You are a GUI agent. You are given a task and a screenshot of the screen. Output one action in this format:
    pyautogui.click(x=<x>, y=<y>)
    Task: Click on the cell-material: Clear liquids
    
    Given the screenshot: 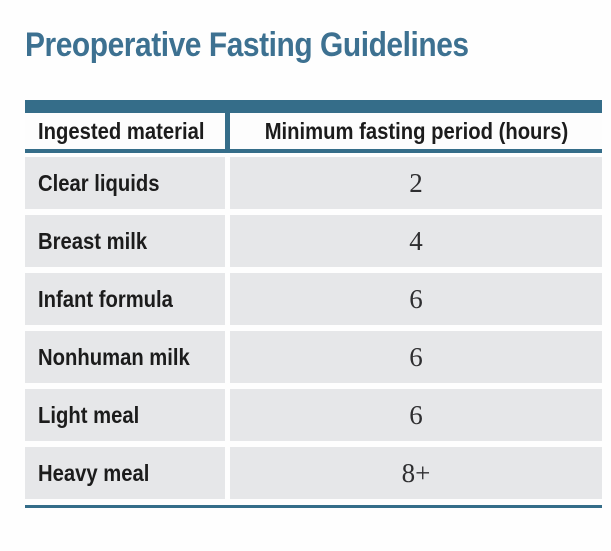 What is the action you would take?
    pyautogui.click(x=125, y=183)
    